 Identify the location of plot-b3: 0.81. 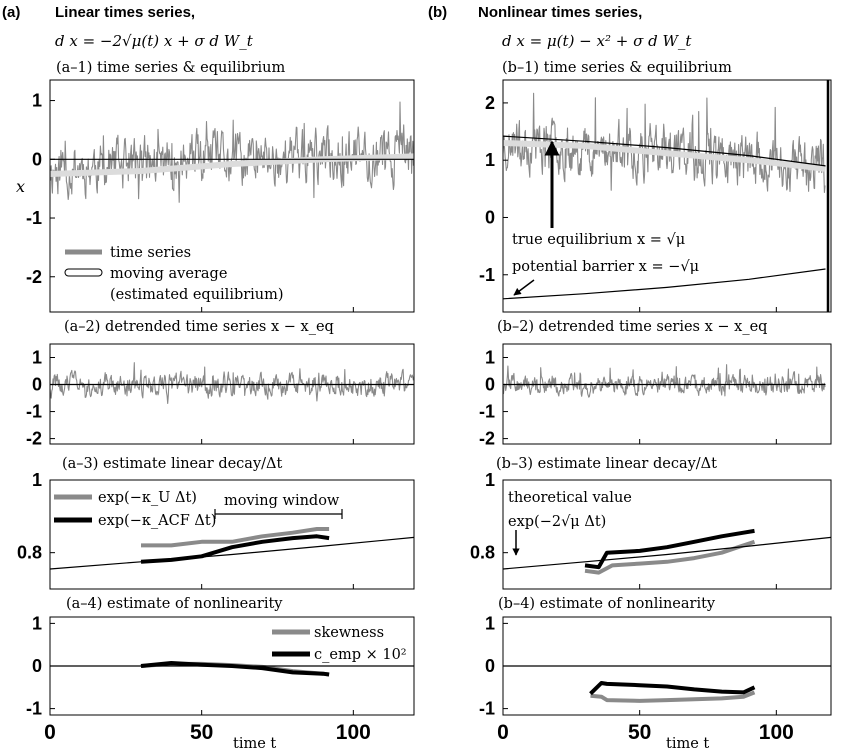
(651, 530).